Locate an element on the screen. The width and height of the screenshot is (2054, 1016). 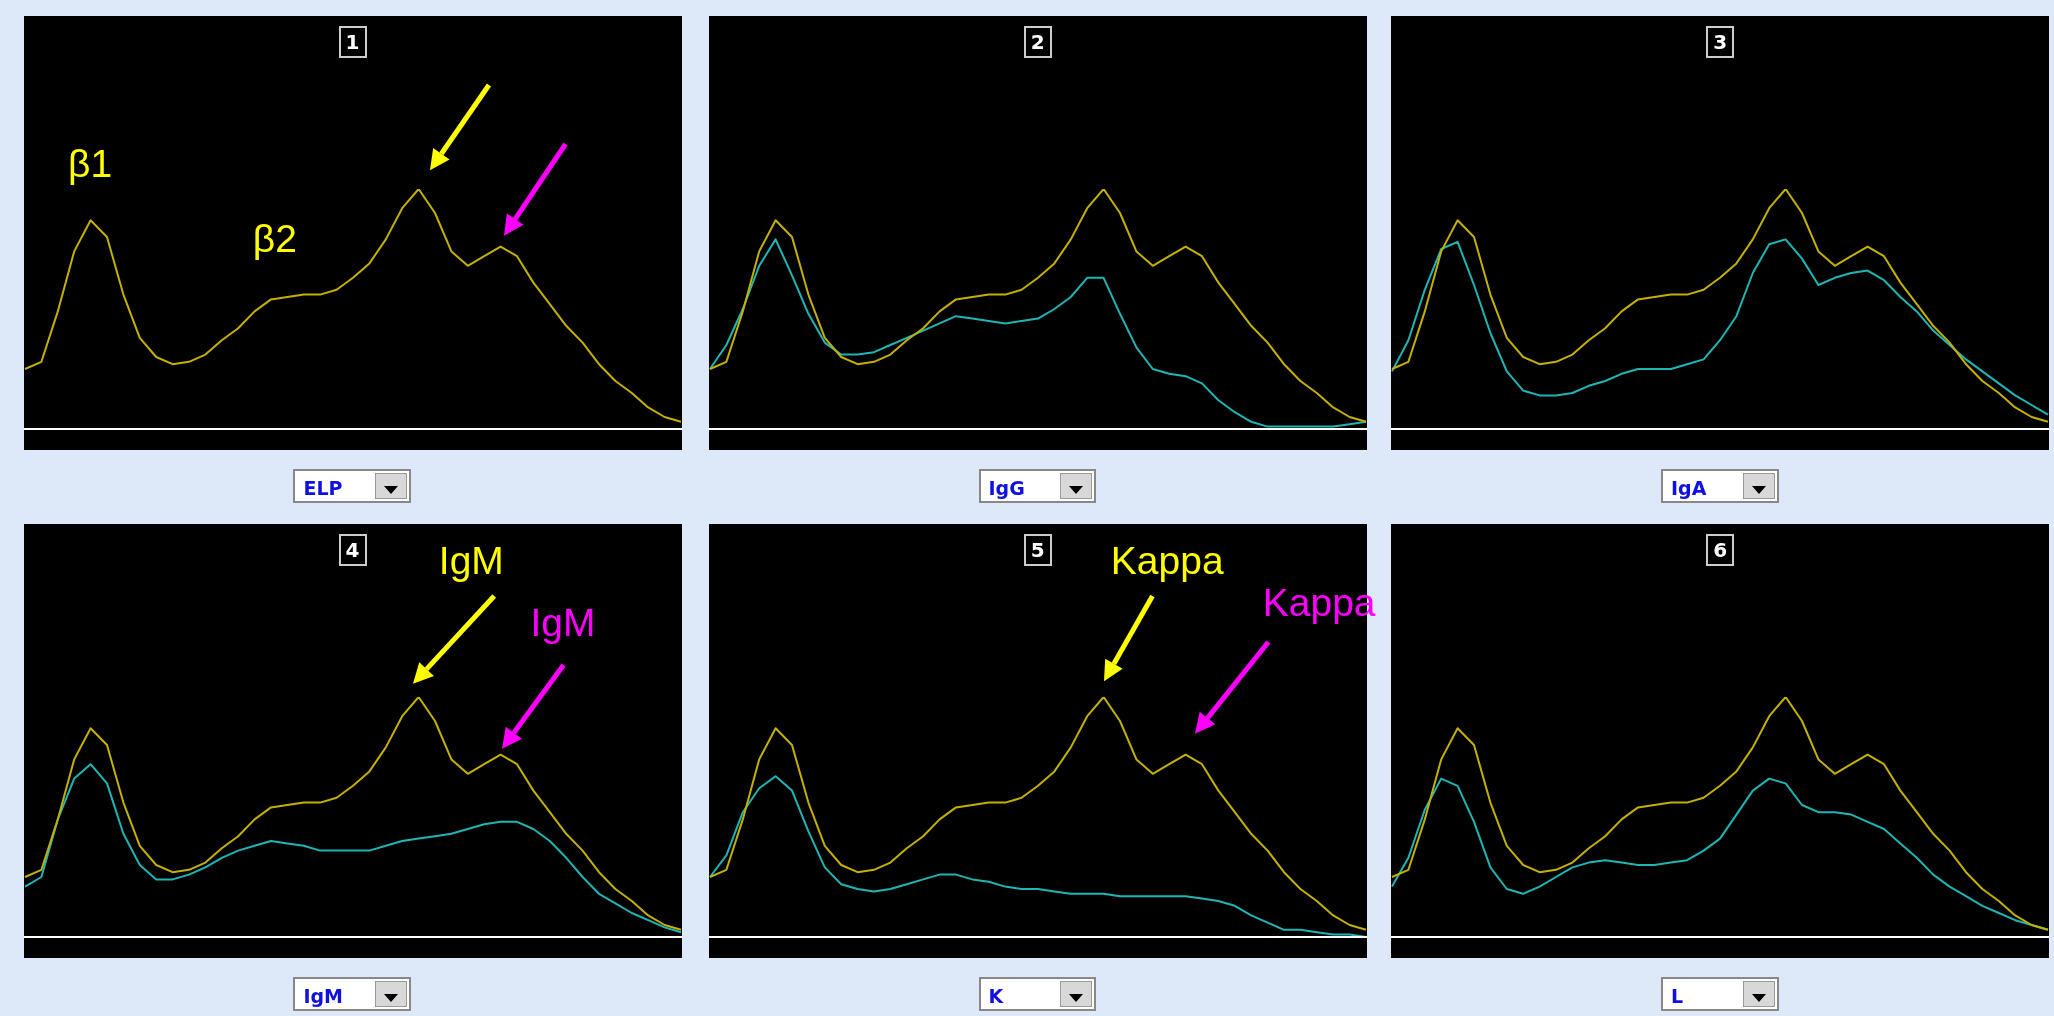
chart-title: 4 is located at coordinates (352, 549).